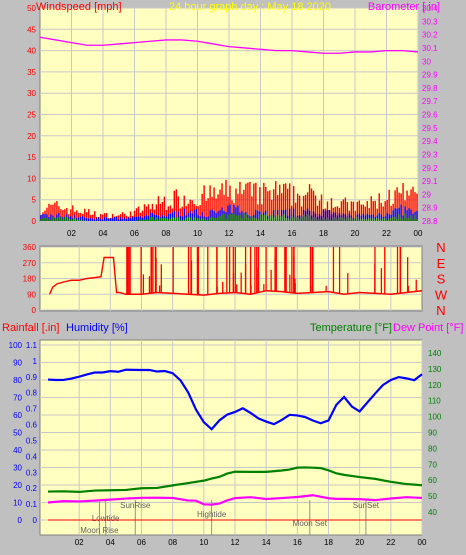 Image resolution: width=466 pixels, height=555 pixels. Describe the element at coordinates (17, 450) in the screenshot. I see `humidity-tick-label: 40` at that location.